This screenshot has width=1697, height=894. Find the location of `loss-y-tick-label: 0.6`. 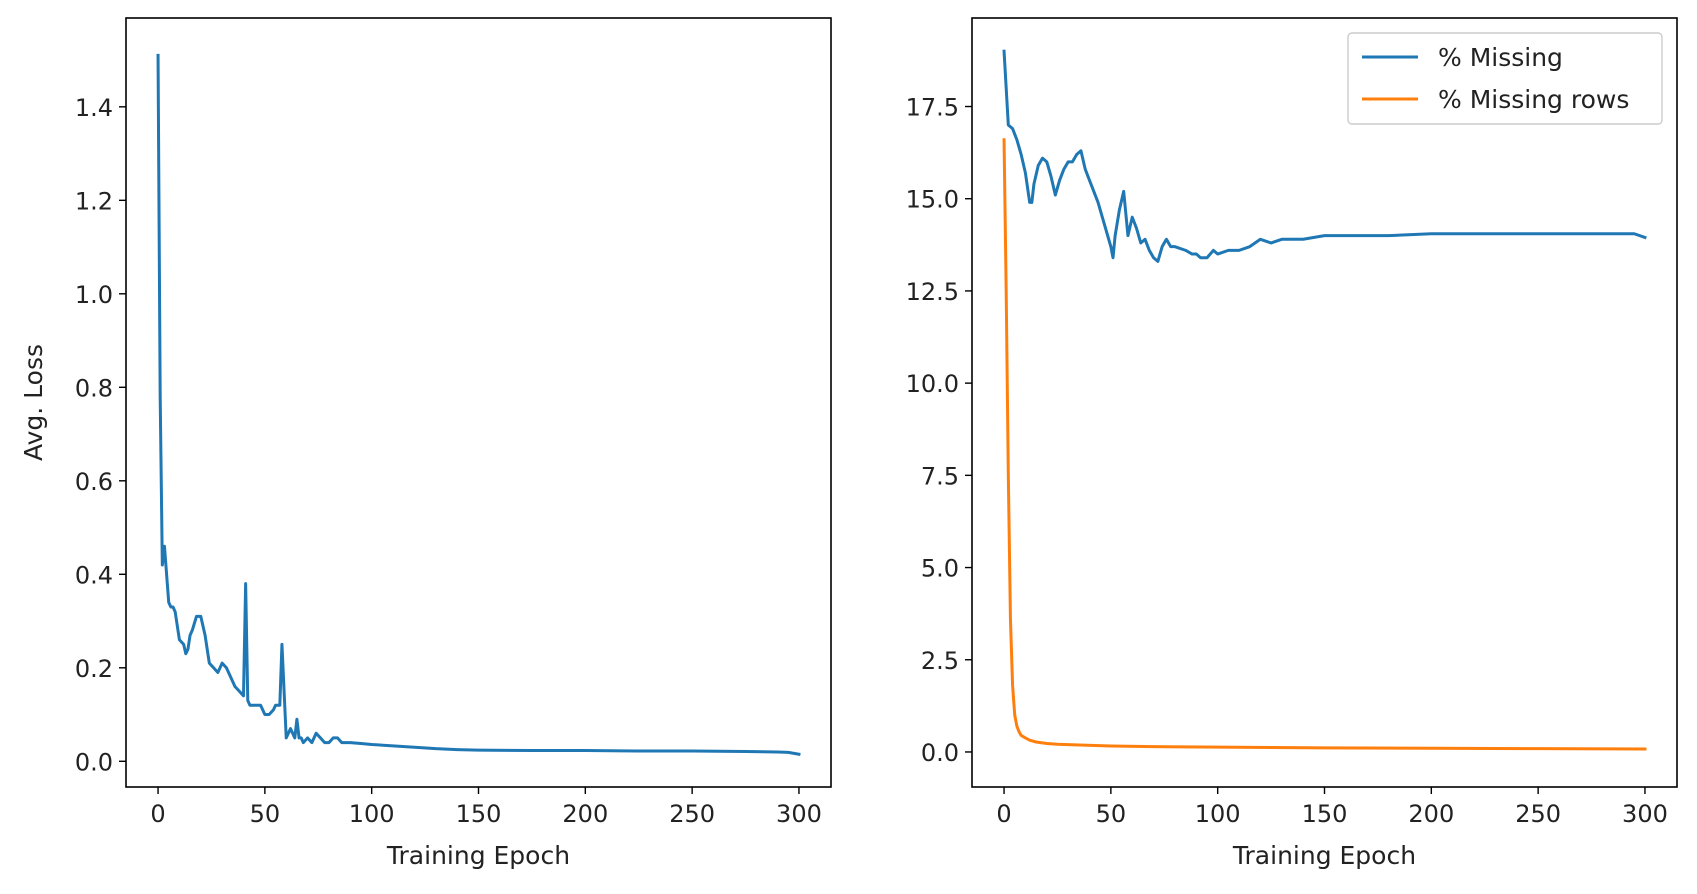

loss-y-tick-label: 0.6 is located at coordinates (94, 482).